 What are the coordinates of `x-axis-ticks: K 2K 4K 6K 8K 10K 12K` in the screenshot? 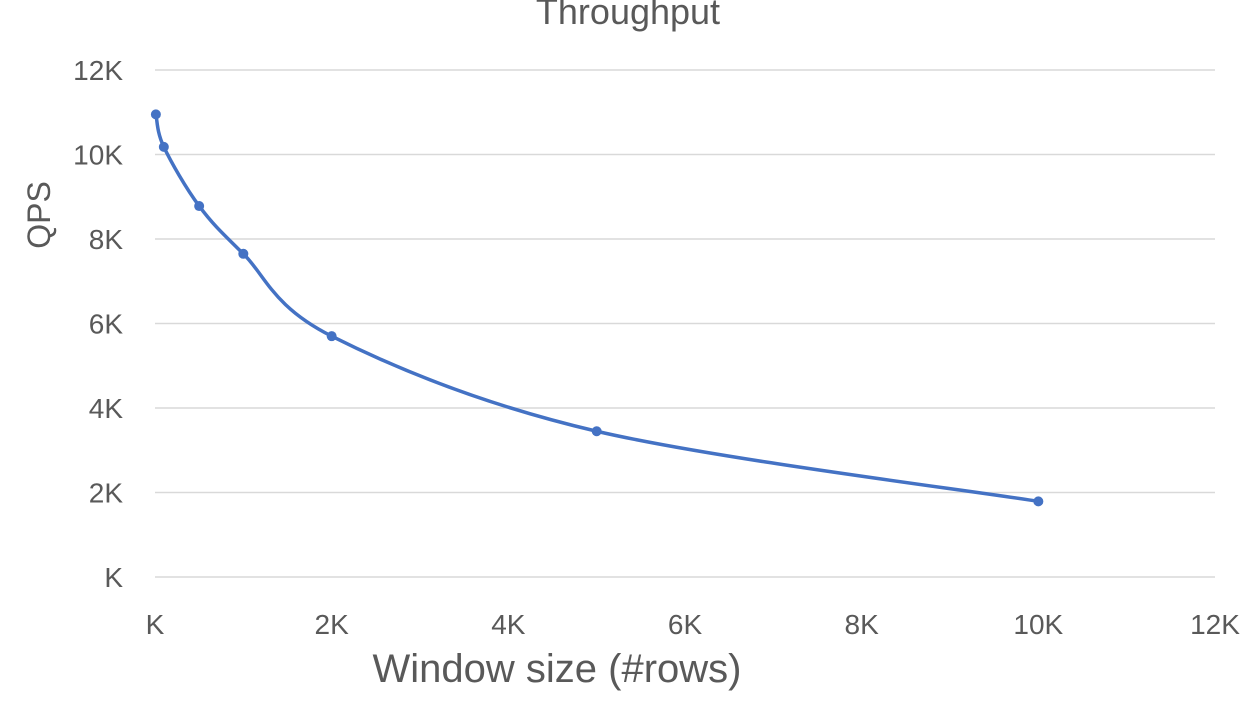 It's located at (693, 624).